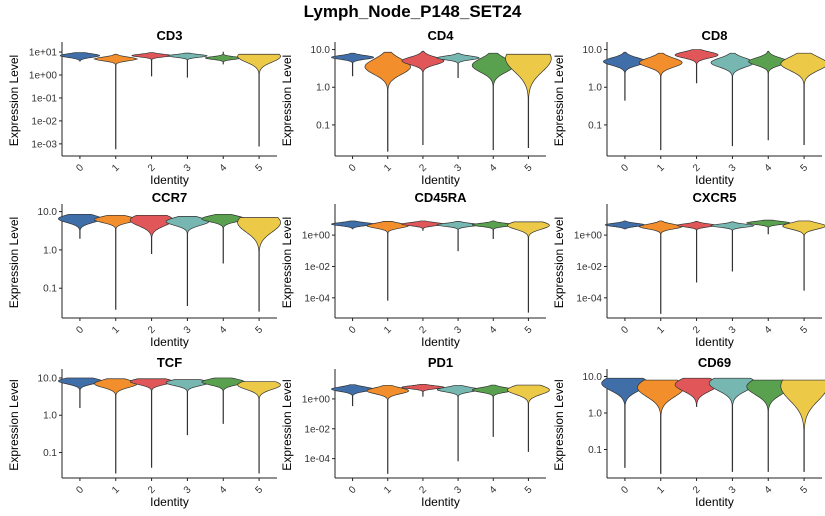  What do you see at coordinates (440, 362) in the screenshot?
I see `panel-title: PD1` at bounding box center [440, 362].